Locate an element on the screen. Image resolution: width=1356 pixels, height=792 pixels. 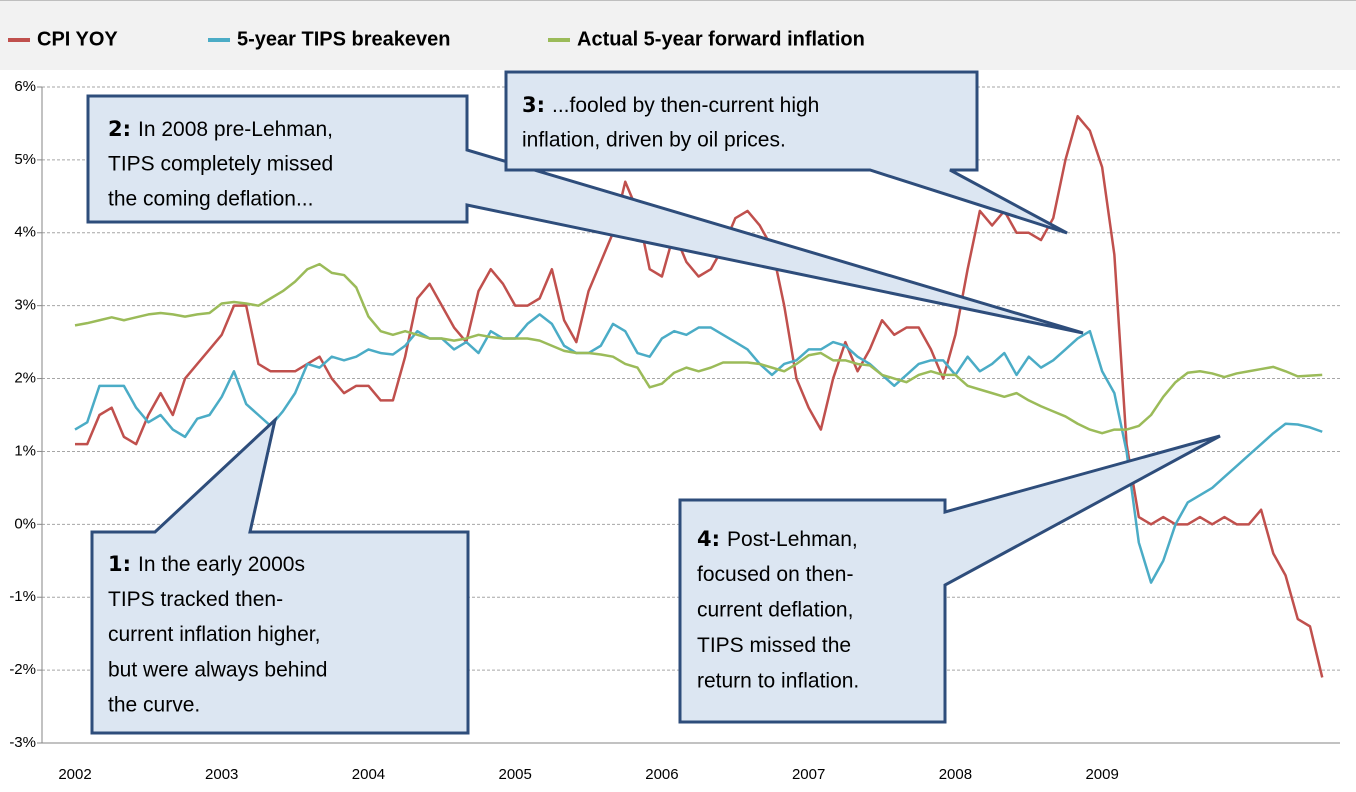
callout-text: ...fooled by then-current high is located at coordinates (685, 105).